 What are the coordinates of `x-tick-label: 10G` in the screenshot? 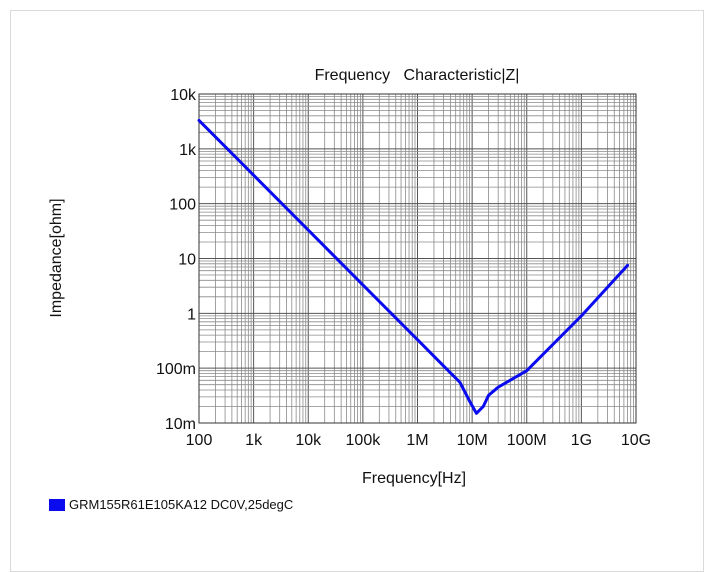 It's located at (636, 440).